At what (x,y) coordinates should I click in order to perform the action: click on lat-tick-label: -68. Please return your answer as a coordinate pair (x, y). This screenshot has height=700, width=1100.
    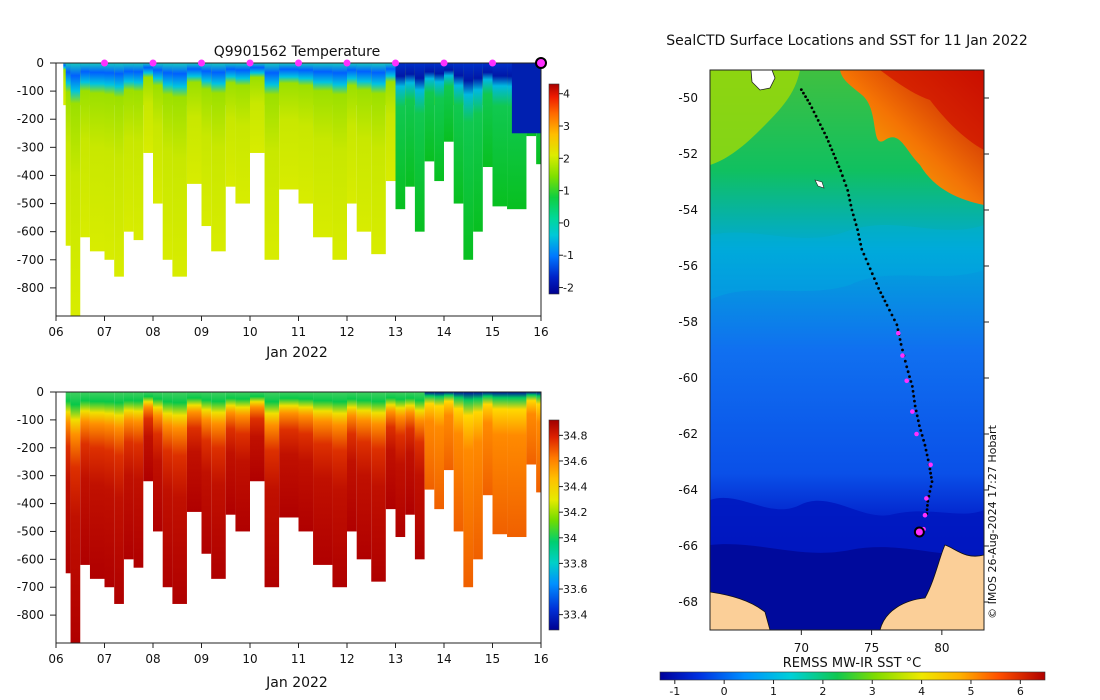
    Looking at the image, I should click on (688, 602).